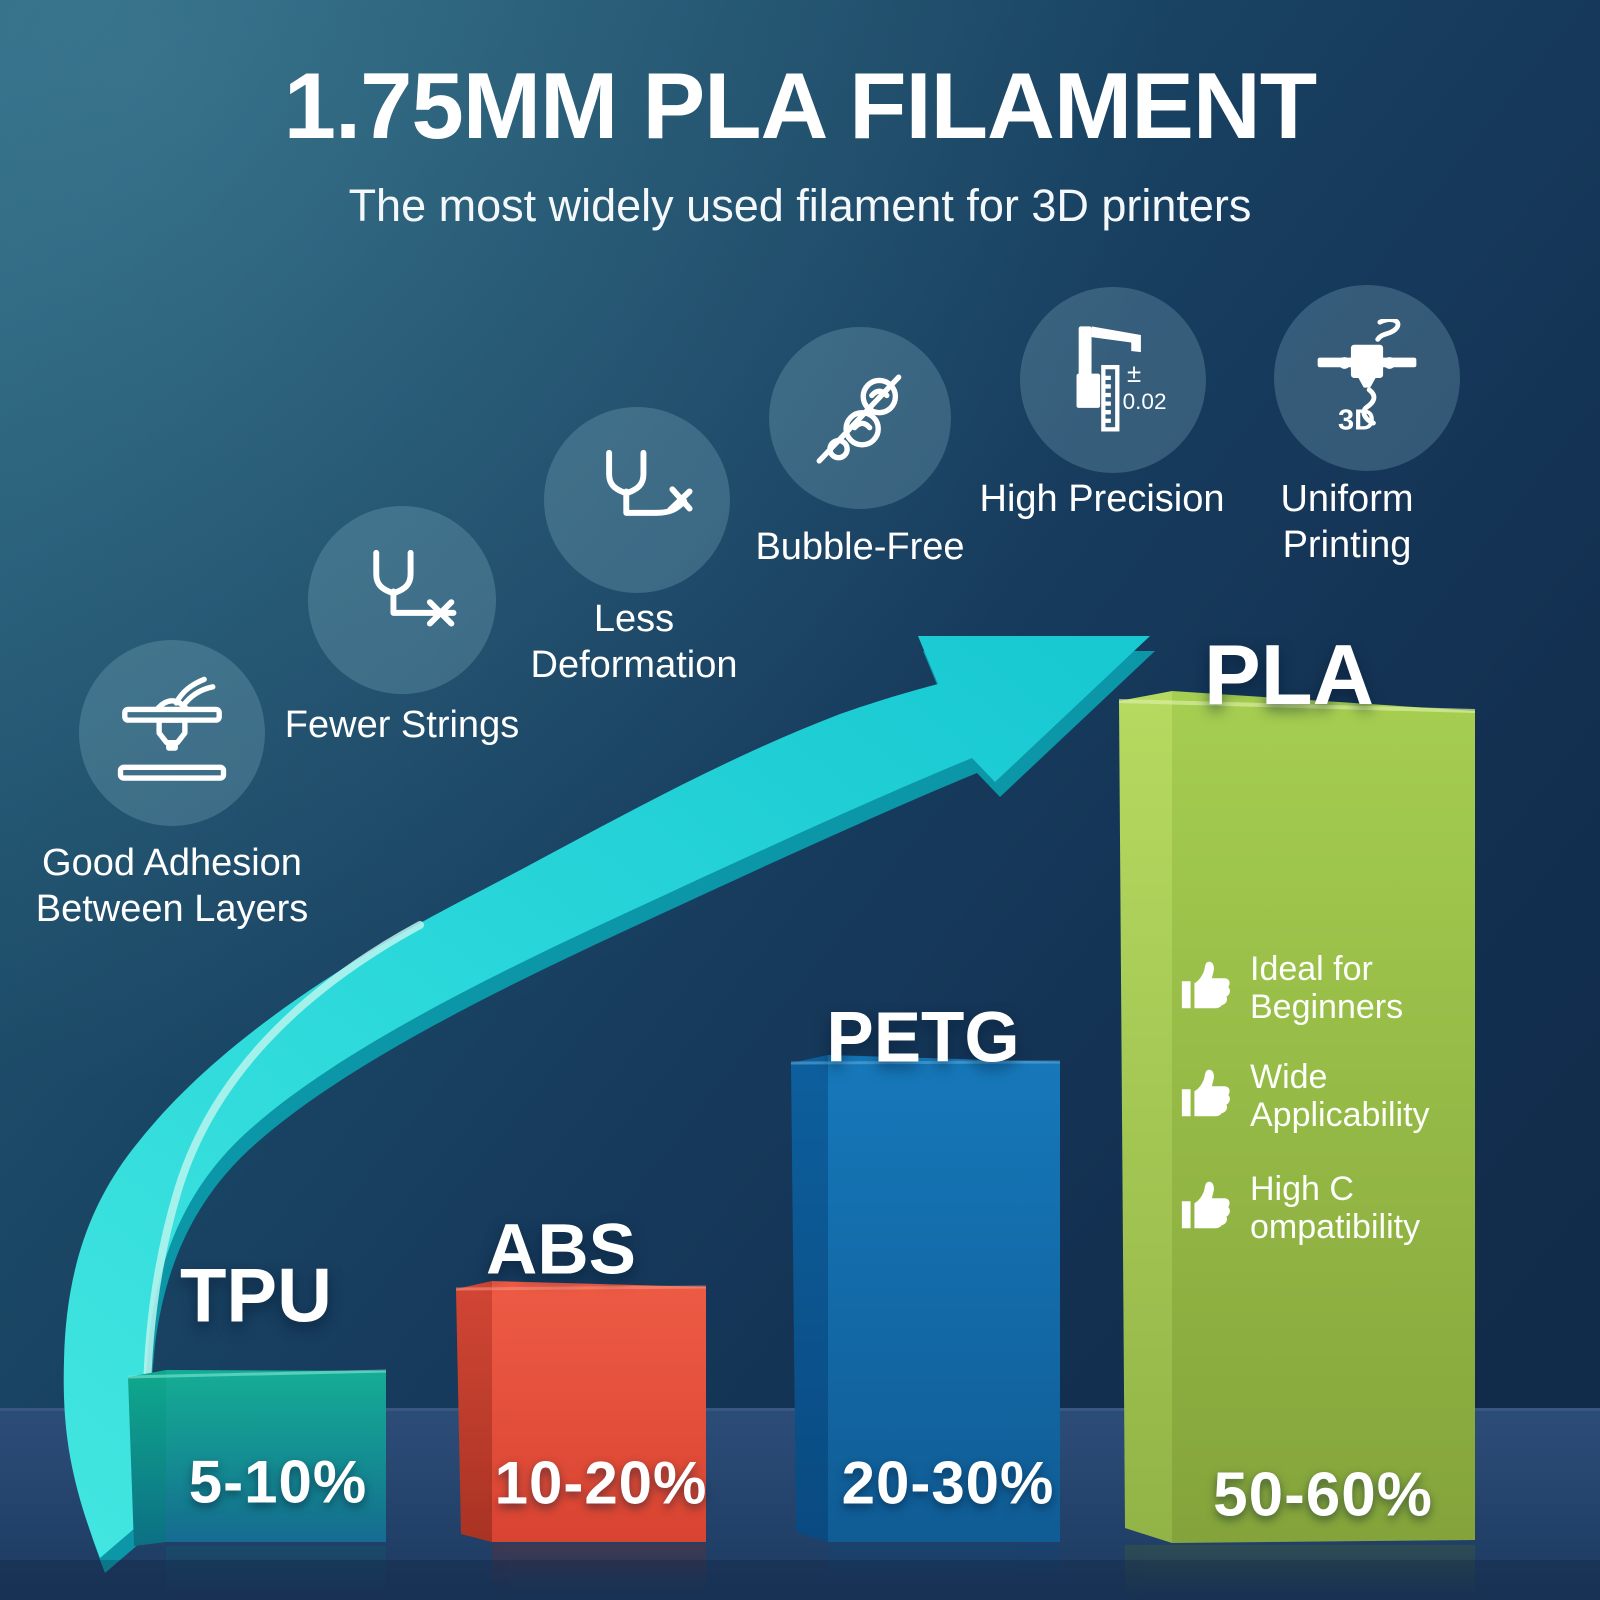 This screenshot has width=1600, height=1600. I want to click on feature-label-line: Uniform, so click(1347, 499).